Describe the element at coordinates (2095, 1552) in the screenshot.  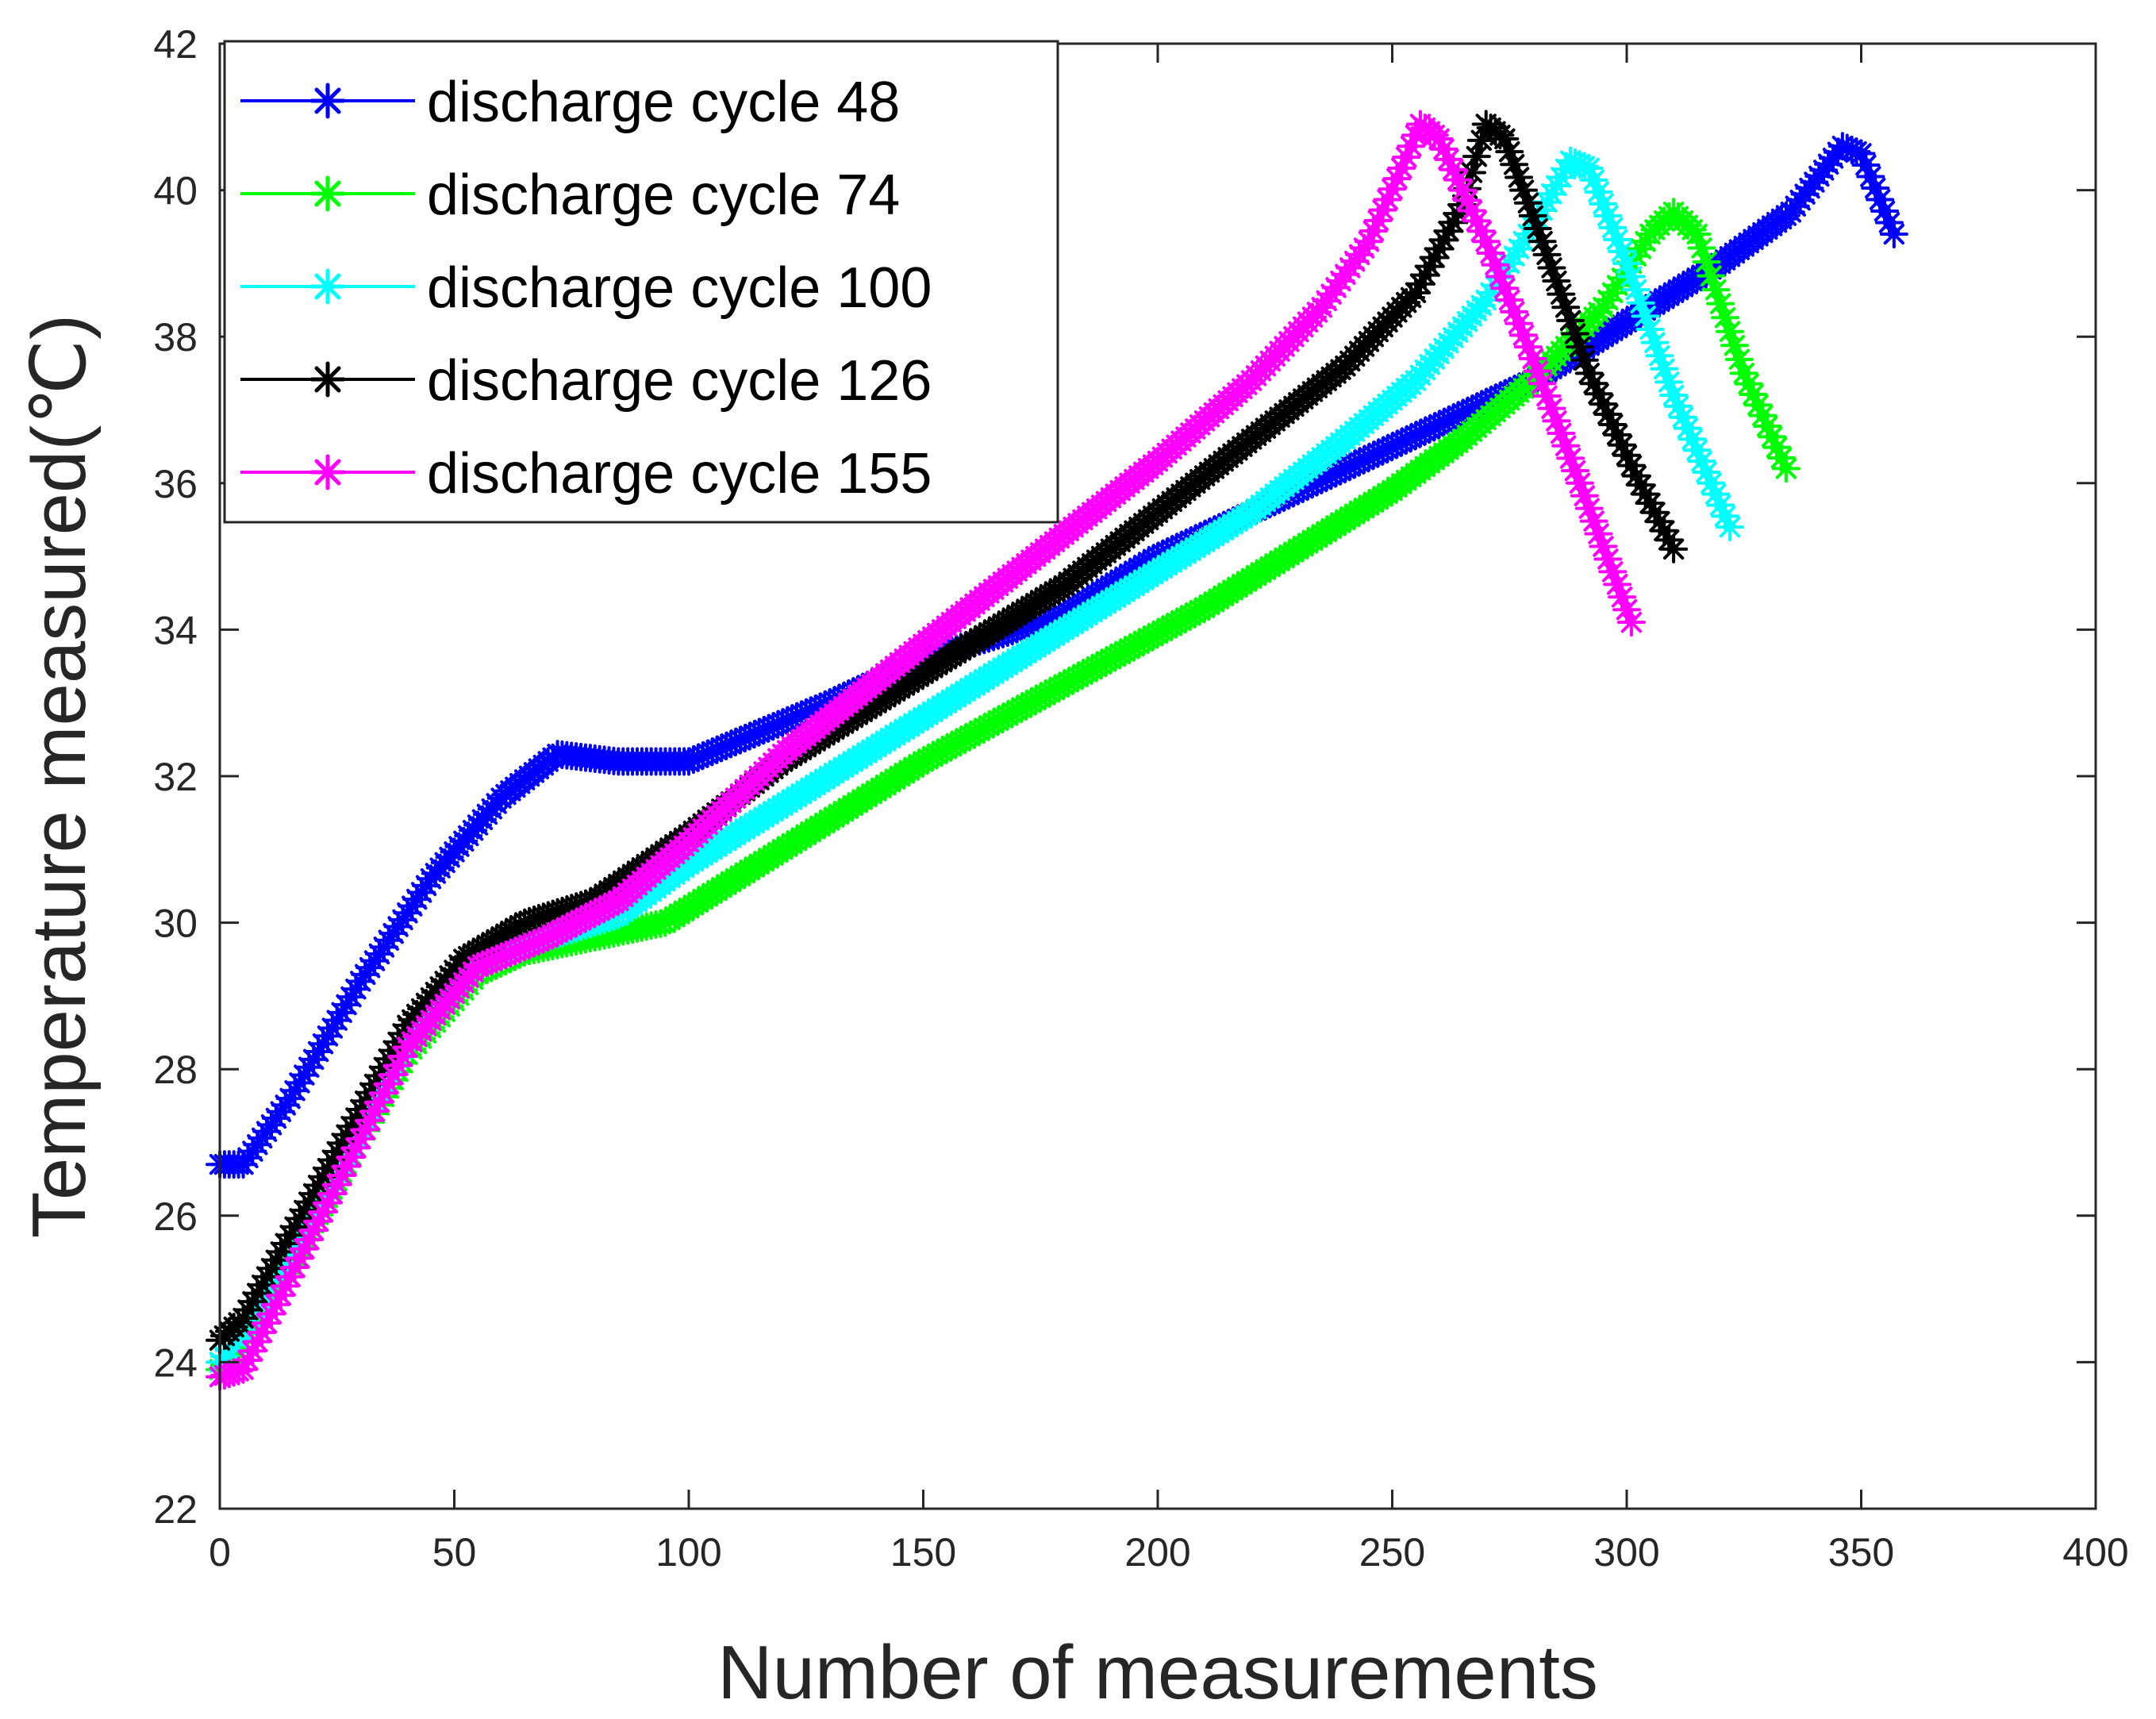
I see `x-tick-label: 400` at that location.